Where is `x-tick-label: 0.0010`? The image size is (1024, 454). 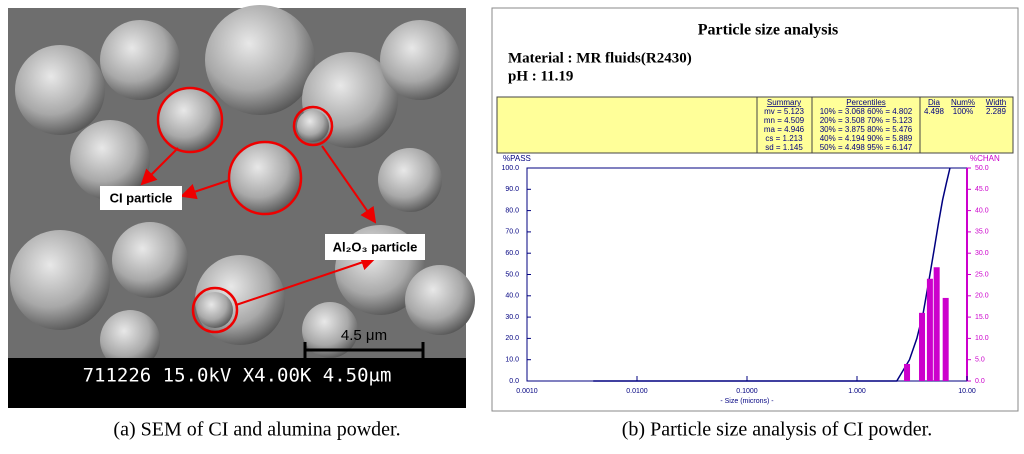
x-tick-label: 0.0010 is located at coordinates (527, 391).